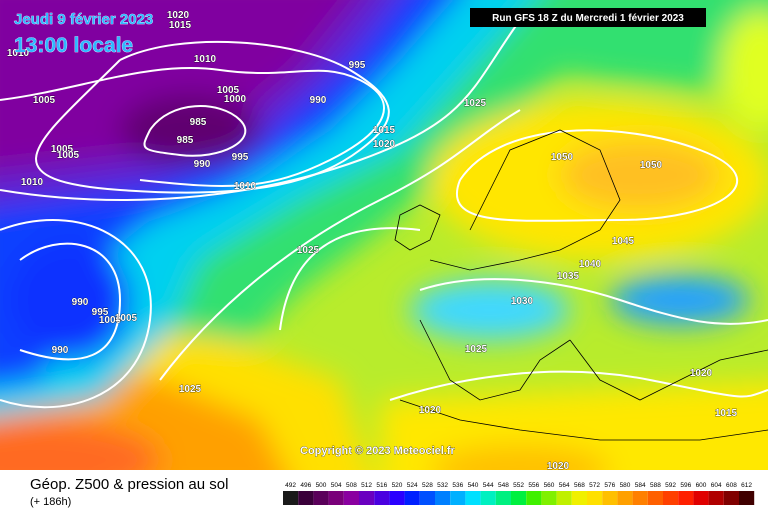 This screenshot has width=768, height=512. Describe the element at coordinates (549, 485) in the screenshot. I see `scale-label: 560` at that location.